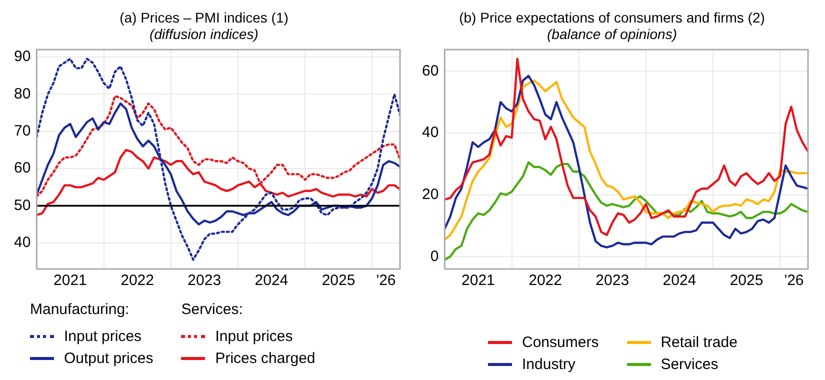  Describe the element at coordinates (689, 364) in the screenshot. I see `legend-label: Services` at that location.